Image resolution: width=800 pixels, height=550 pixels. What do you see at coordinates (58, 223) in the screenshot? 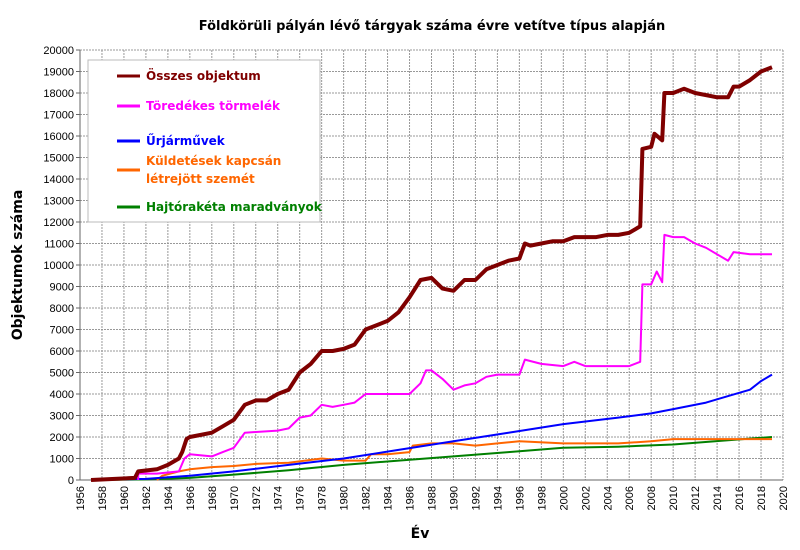
I see `y-tick-label: 12000` at bounding box center [58, 223].